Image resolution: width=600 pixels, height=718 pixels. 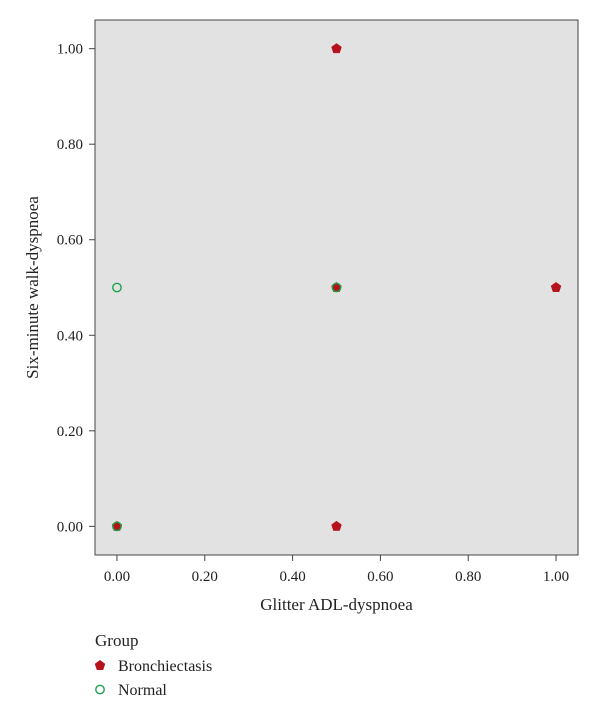 What do you see at coordinates (70, 145) in the screenshot?
I see `y-tick-label: 0.80` at bounding box center [70, 145].